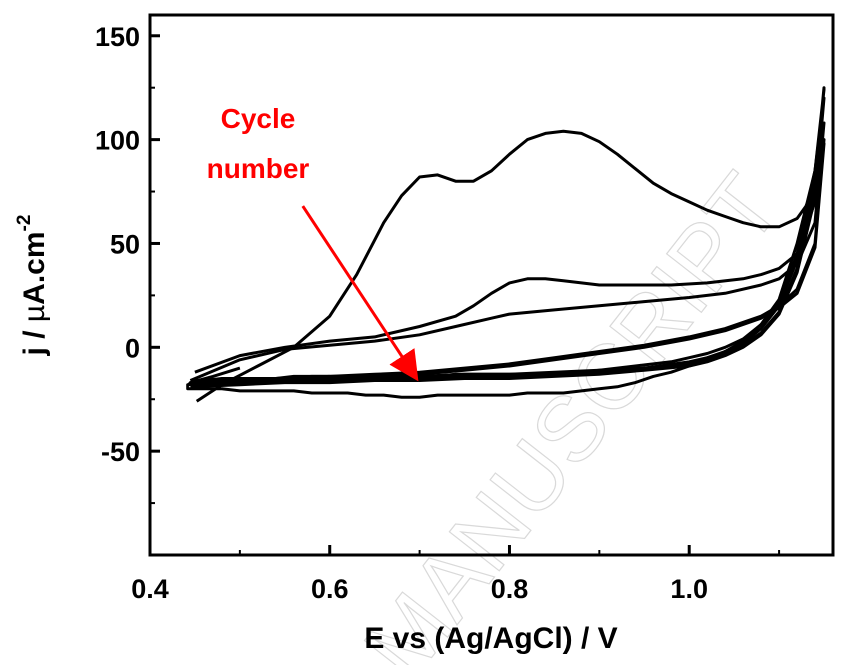 This screenshot has height=665, width=842. What do you see at coordinates (117, 37) in the screenshot?
I see `y-tick-label: 150` at bounding box center [117, 37].